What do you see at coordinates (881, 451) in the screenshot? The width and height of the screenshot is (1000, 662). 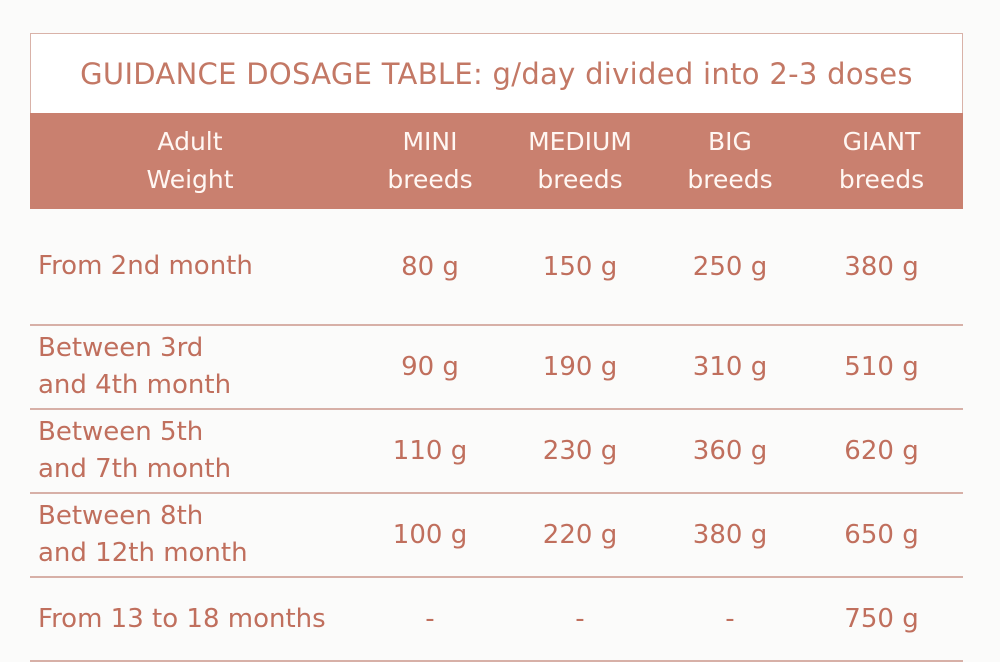 I see `giant-value: 620 g` at bounding box center [881, 451].